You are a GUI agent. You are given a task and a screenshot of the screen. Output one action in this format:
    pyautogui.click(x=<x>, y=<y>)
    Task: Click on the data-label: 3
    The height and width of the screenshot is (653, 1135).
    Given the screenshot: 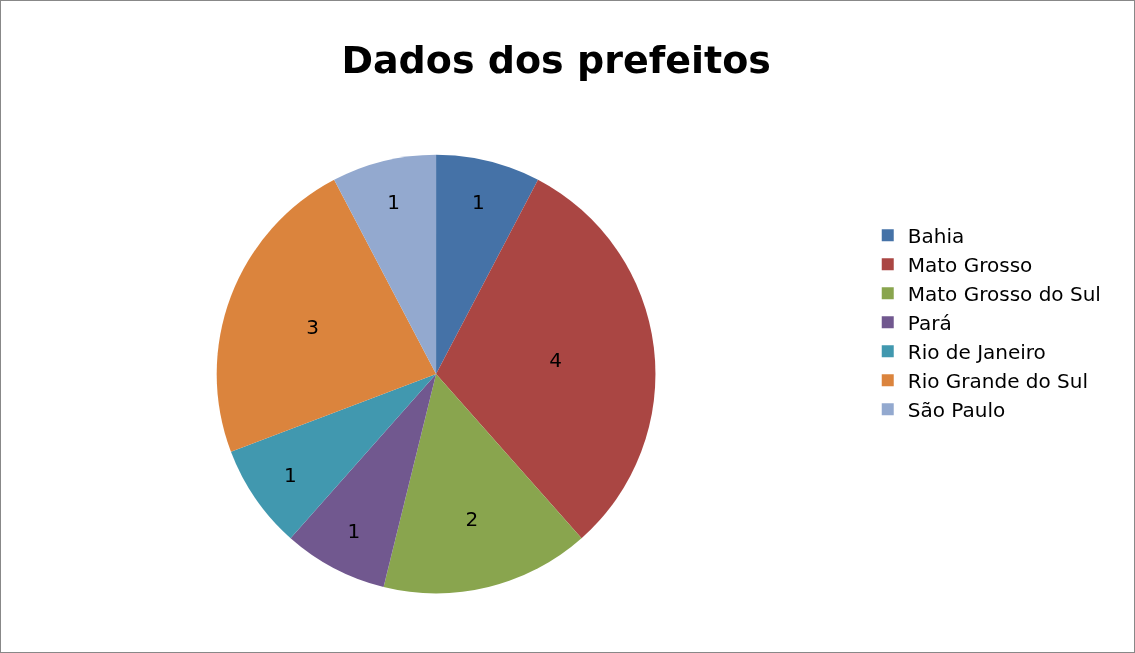 What is the action you would take?
    pyautogui.click(x=313, y=327)
    